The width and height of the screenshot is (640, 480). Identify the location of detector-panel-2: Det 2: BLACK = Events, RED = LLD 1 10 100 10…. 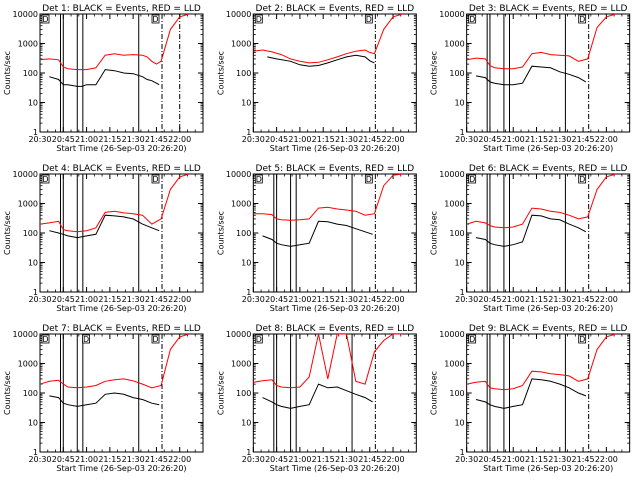
(316, 78).